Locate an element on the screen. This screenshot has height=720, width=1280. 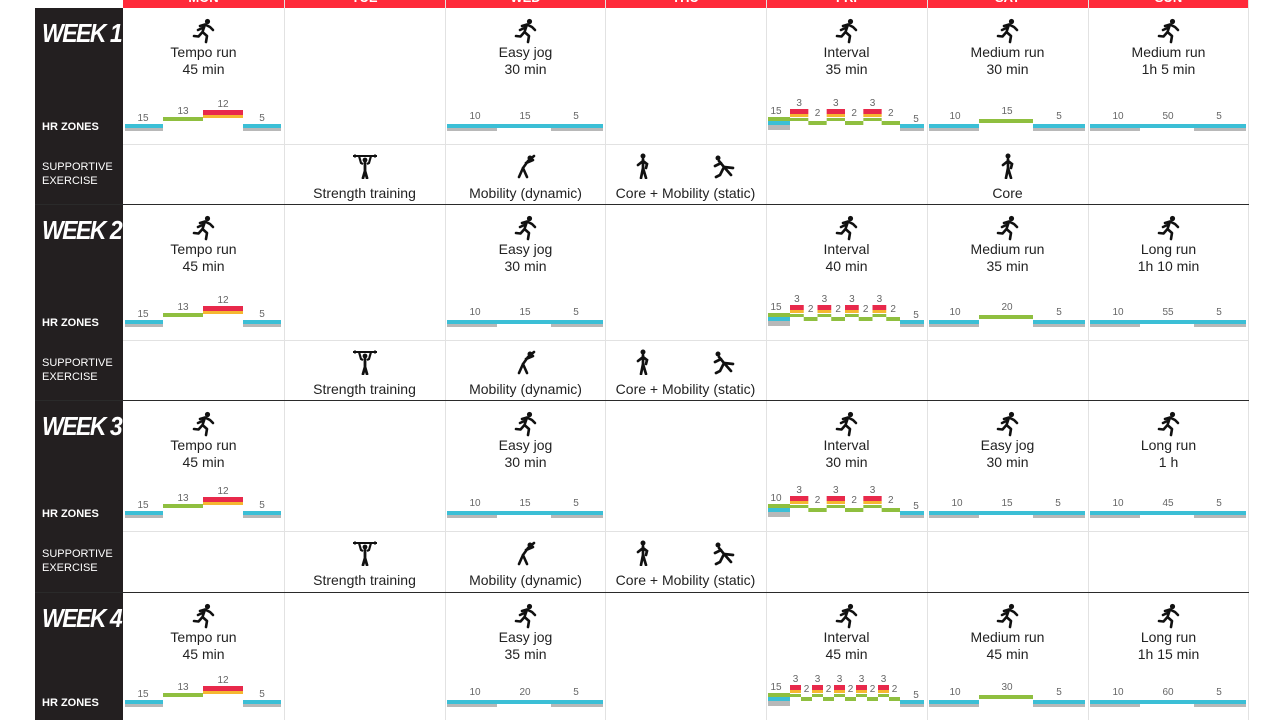
supportive-cell: Core + Mobility (static) is located at coordinates (685, 176).